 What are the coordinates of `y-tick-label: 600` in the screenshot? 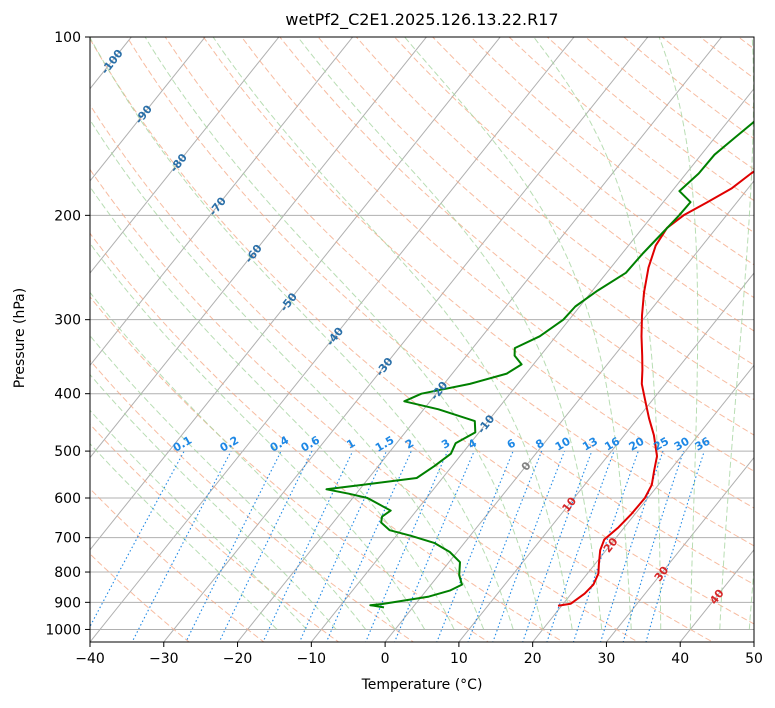 It's located at (67, 499).